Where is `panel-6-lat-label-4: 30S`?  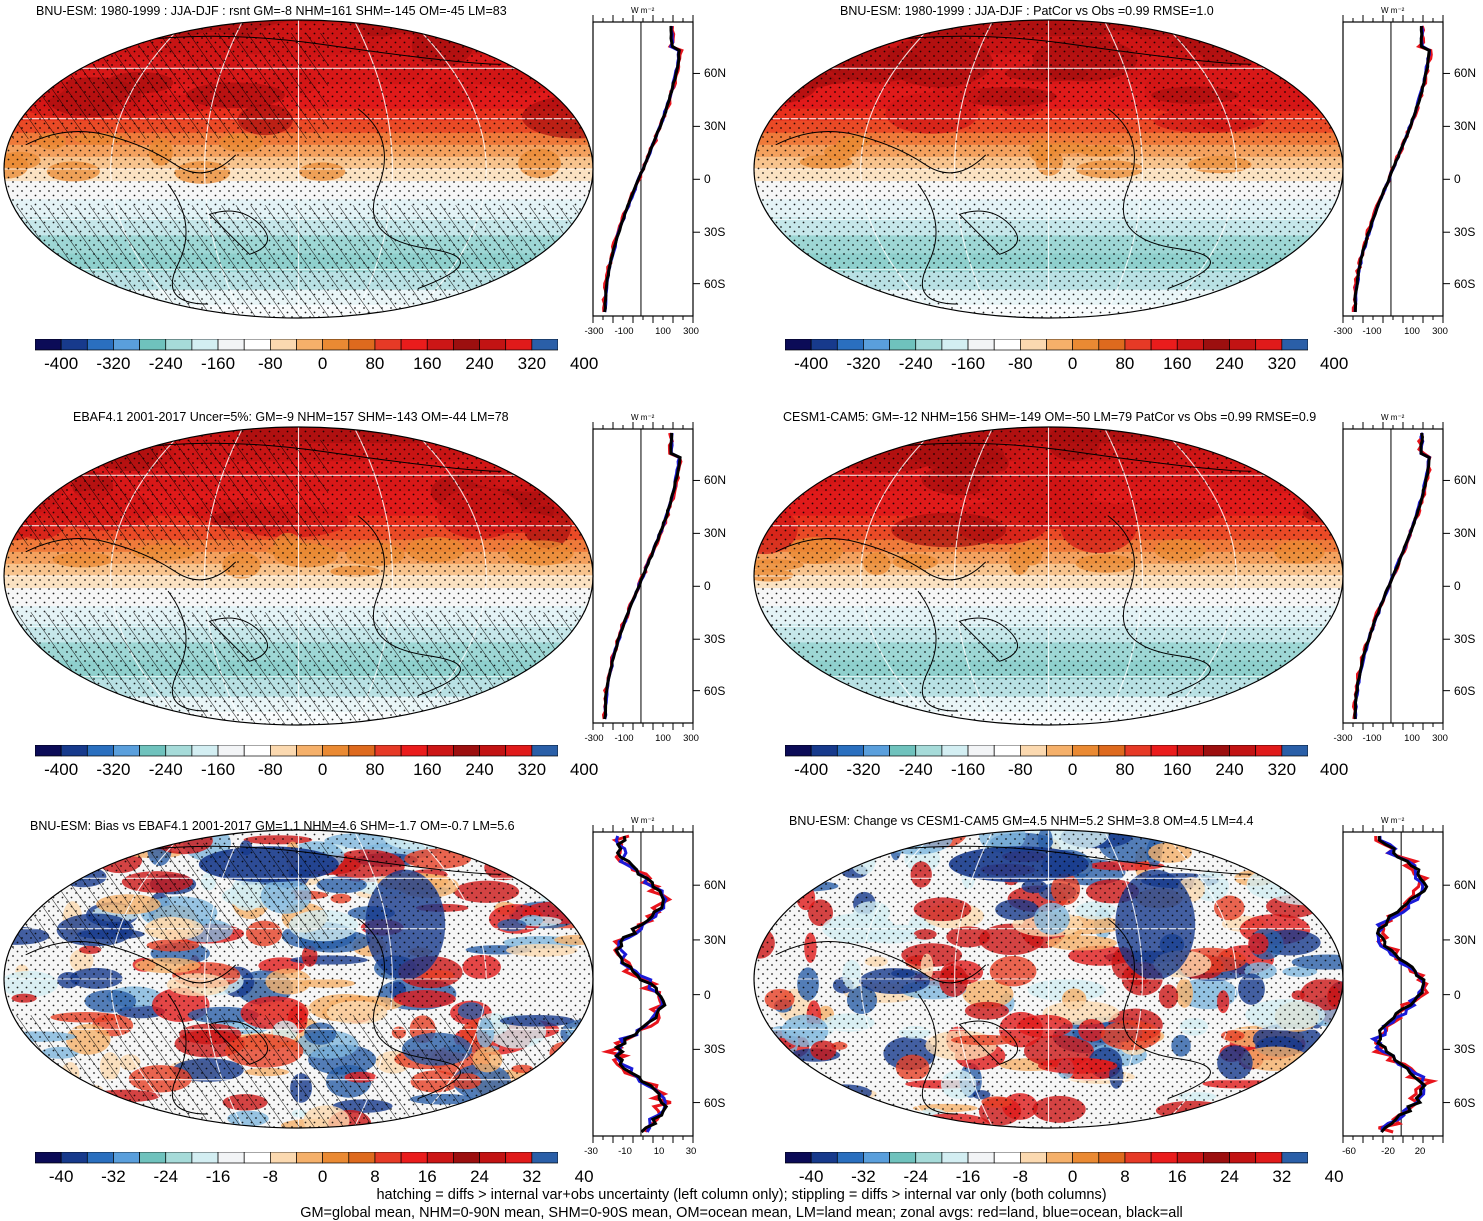 panel-6-lat-label-4: 30S is located at coordinates (1465, 1049).